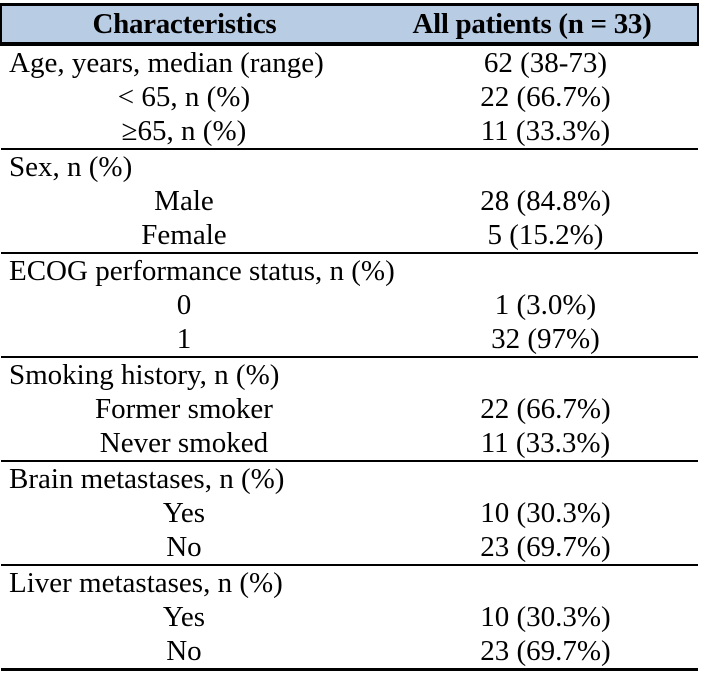  Describe the element at coordinates (184, 443) in the screenshot. I see `characteristic-cell: Never smoked` at that location.